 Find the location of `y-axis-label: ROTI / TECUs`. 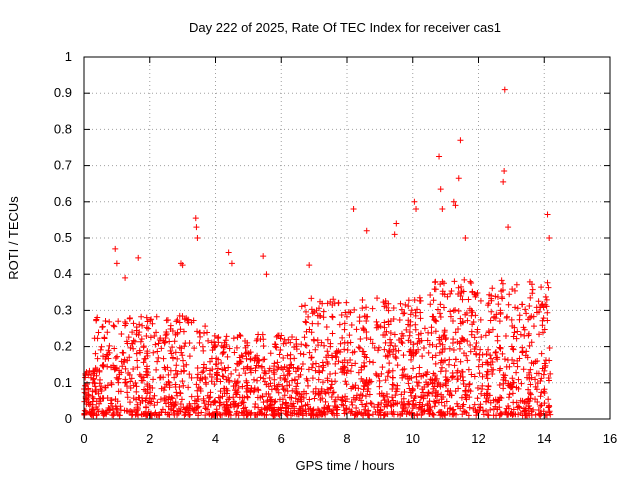

y-axis-label: ROTI / TECUs is located at coordinates (13, 238).